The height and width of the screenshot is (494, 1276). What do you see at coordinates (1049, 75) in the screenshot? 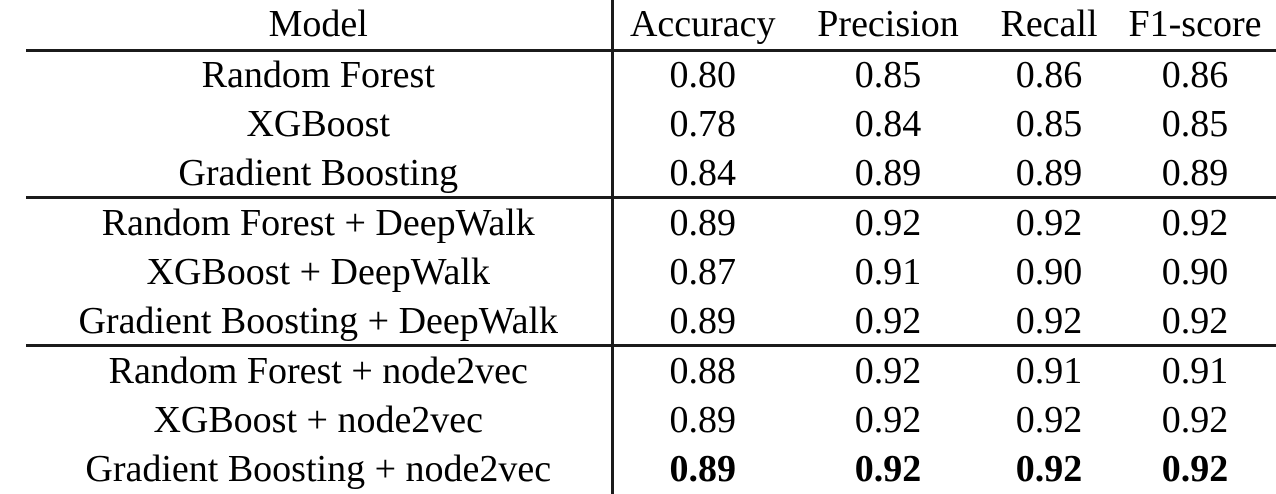
I see `recall-cell: 0.86` at bounding box center [1049, 75].